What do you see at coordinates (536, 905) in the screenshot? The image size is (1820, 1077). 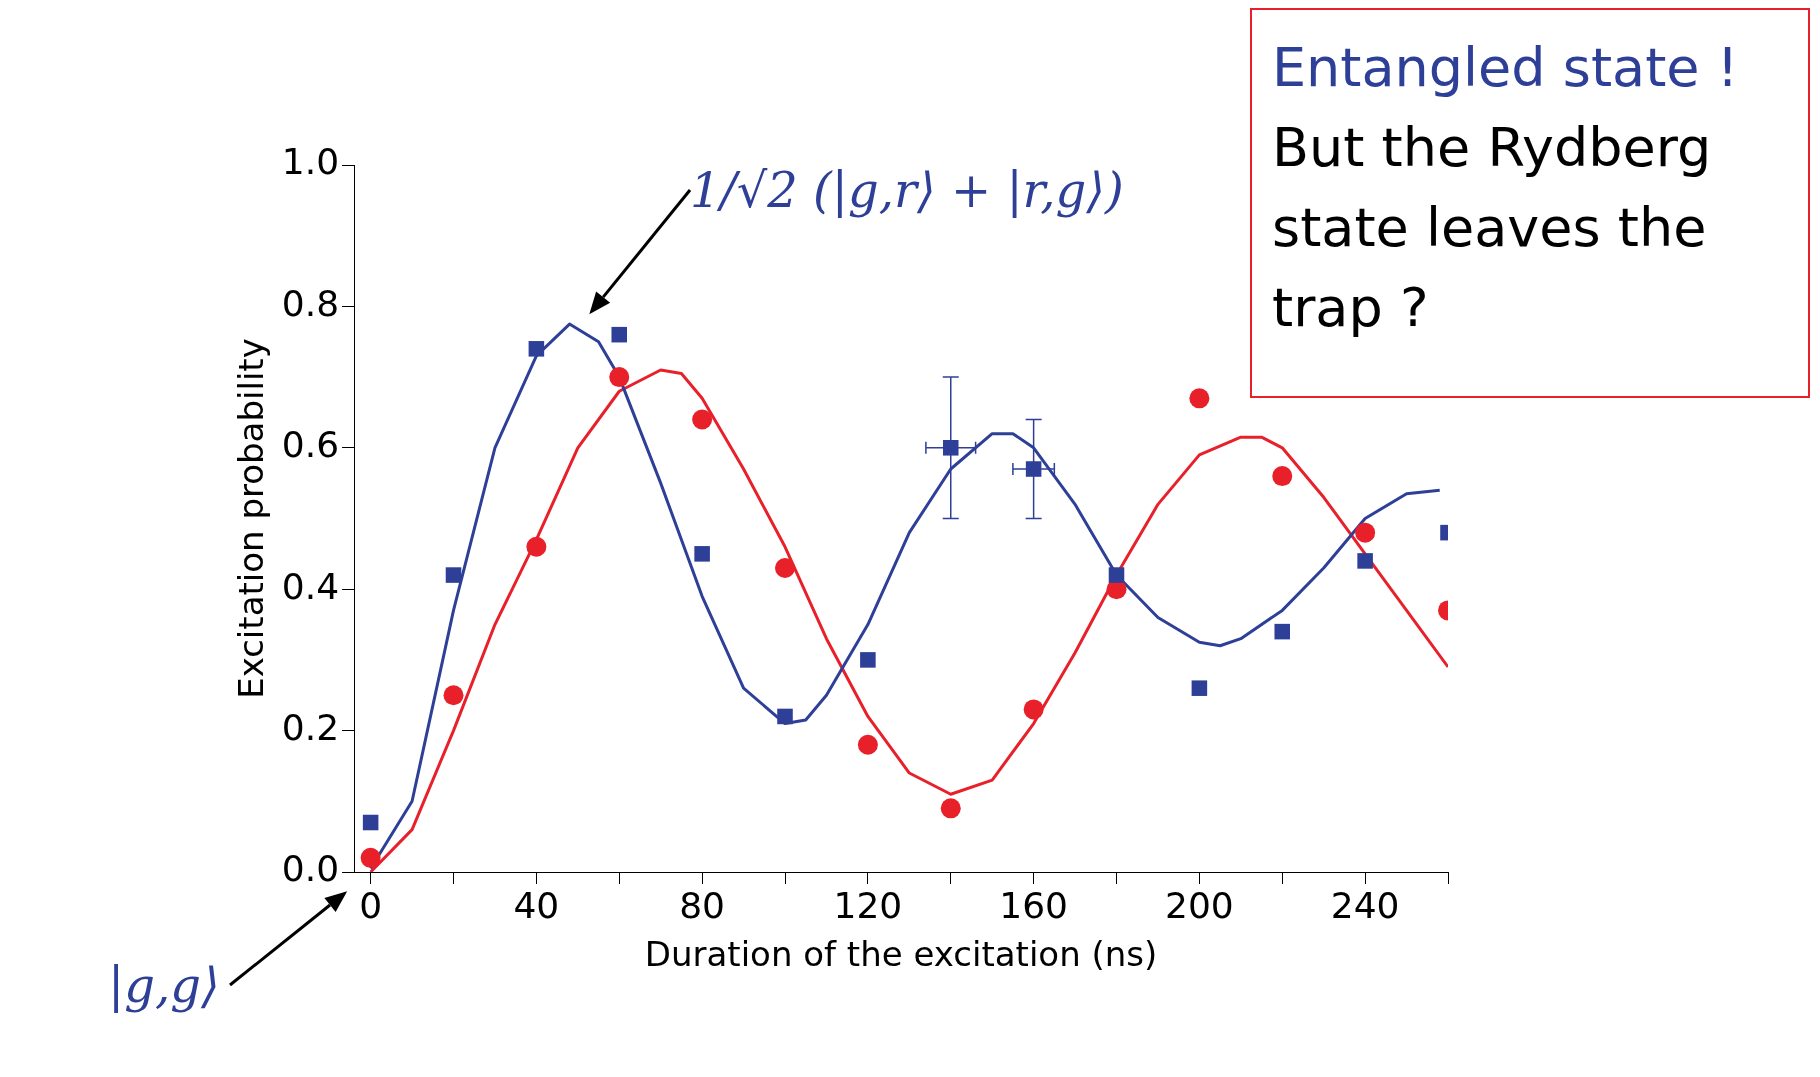 I see `x-tick-label: 40` at bounding box center [536, 905].